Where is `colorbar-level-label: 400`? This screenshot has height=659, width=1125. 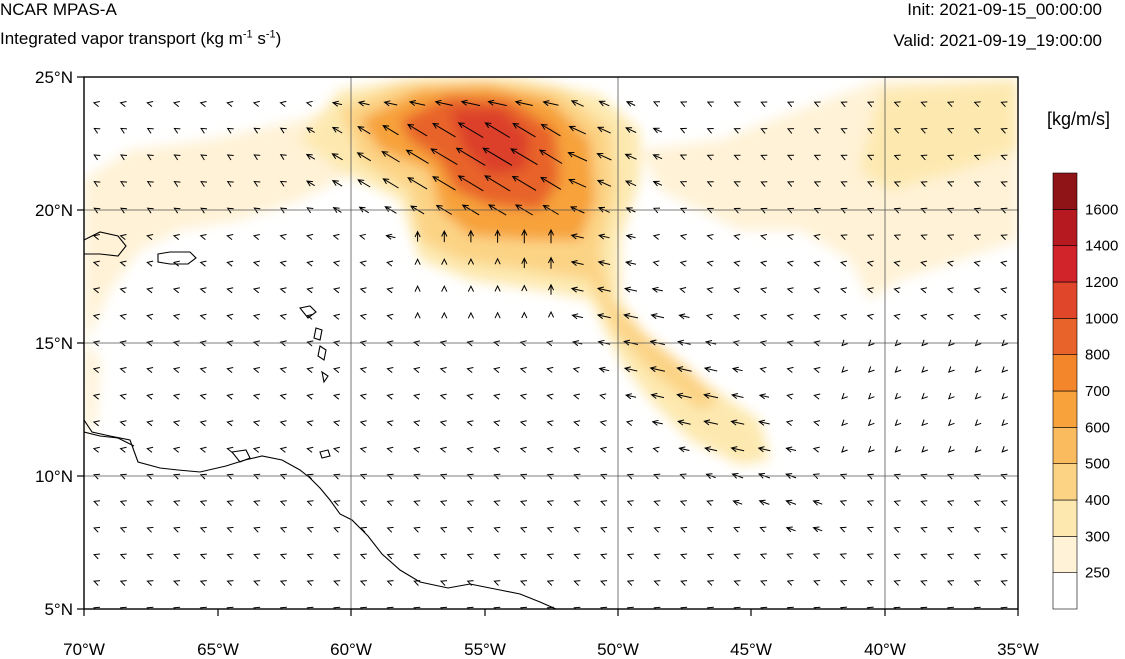 colorbar-level-label: 400 is located at coordinates (1097, 500).